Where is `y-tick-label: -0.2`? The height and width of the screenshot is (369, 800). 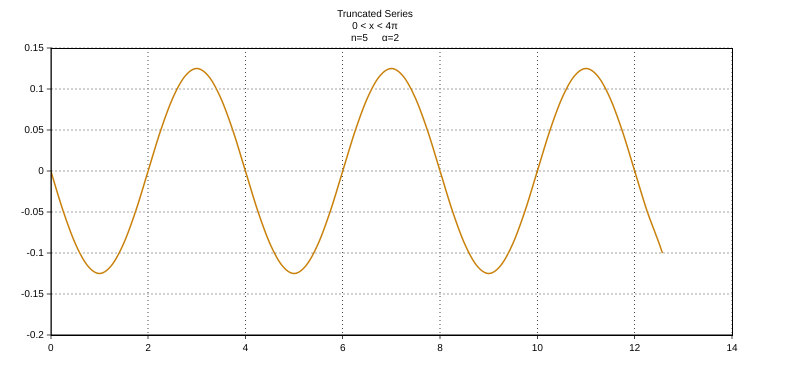
y-tick-label: -0.2 is located at coordinates (35, 335).